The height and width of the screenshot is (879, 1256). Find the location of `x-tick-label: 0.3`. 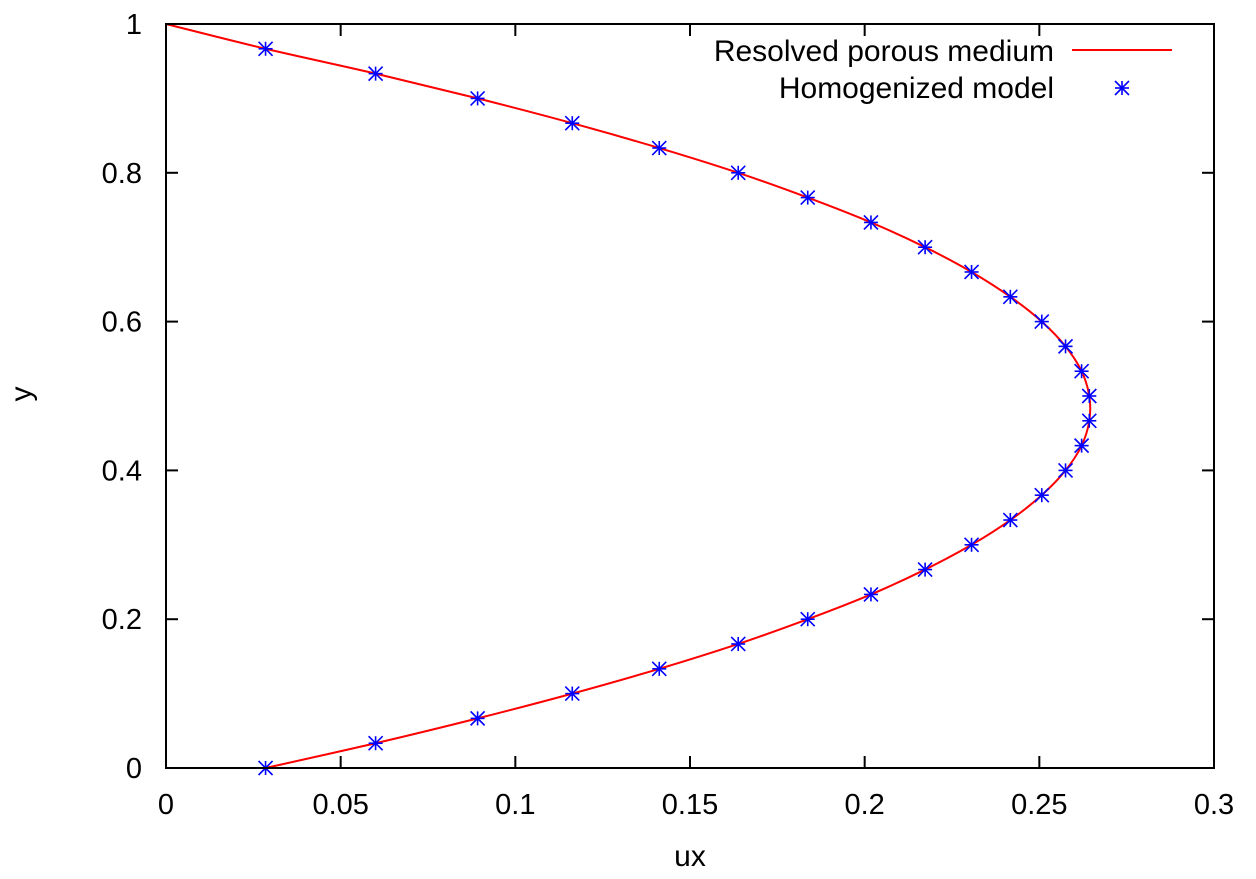

x-tick-label: 0.3 is located at coordinates (1214, 805).